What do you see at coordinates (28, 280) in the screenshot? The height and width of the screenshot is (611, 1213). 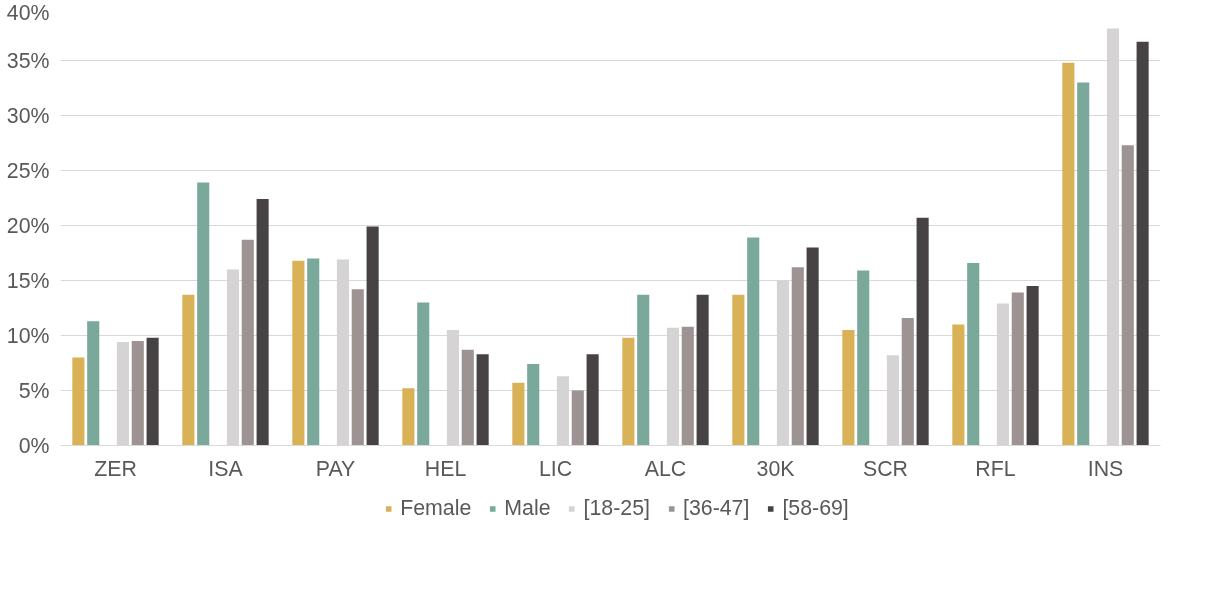 I see `y-tick-label: 15%` at bounding box center [28, 280].